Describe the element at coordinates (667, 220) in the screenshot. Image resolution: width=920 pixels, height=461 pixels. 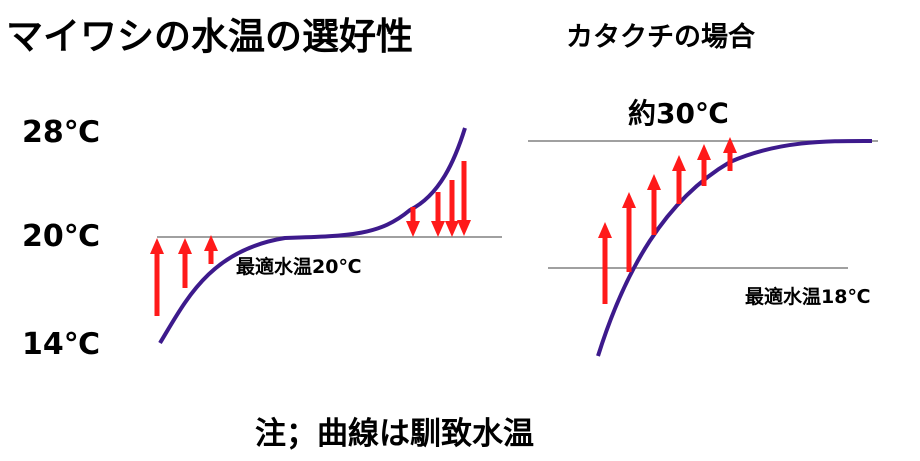
I see `right-up-arrows` at that location.